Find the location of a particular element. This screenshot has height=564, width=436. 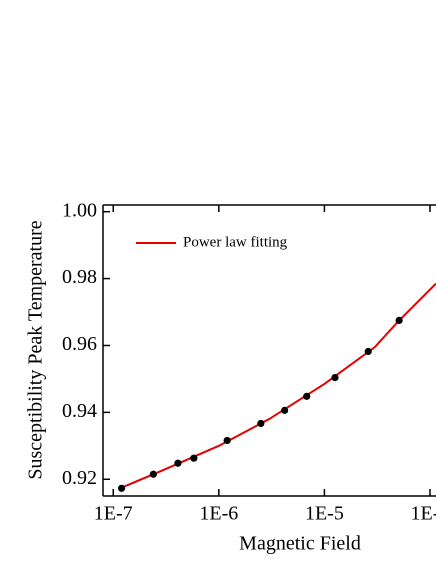

y-tick-label: 0.92 is located at coordinates (79, 478).